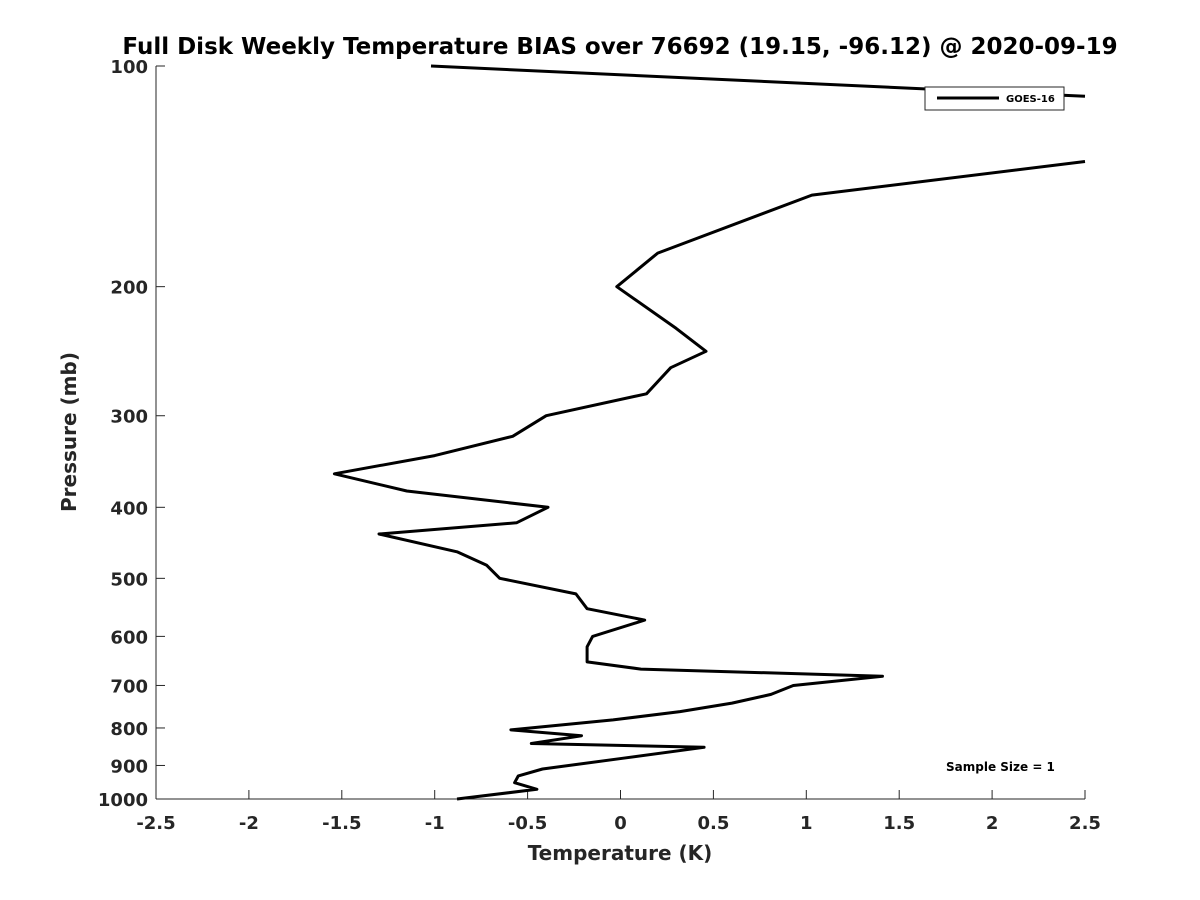 The image size is (1200, 900). Describe the element at coordinates (620, 823) in the screenshot. I see `x-tick-label: 0` at that location.